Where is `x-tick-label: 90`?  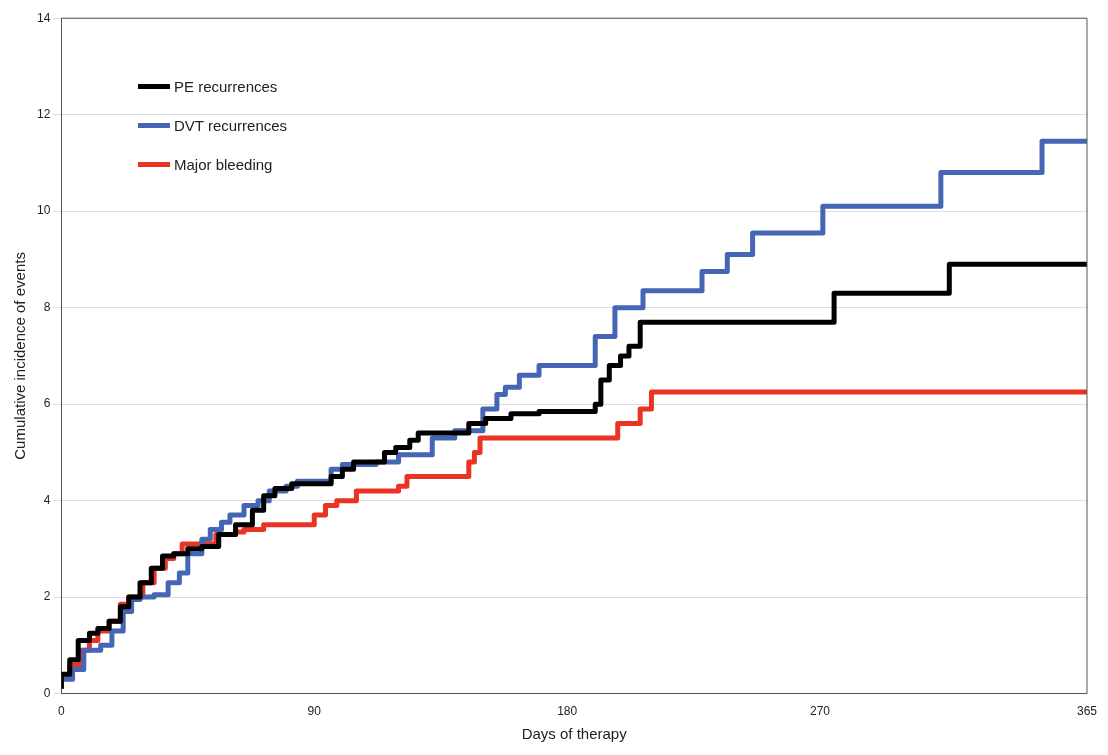
x-tick-label: 90 is located at coordinates (314, 711).